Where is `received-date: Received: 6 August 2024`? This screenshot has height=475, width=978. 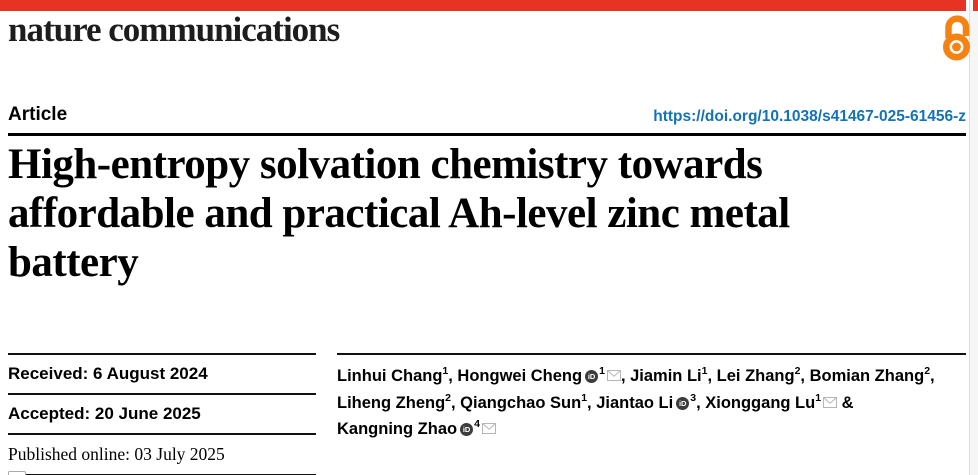
received-date: Received: 6 August 2024 is located at coordinates (162, 373).